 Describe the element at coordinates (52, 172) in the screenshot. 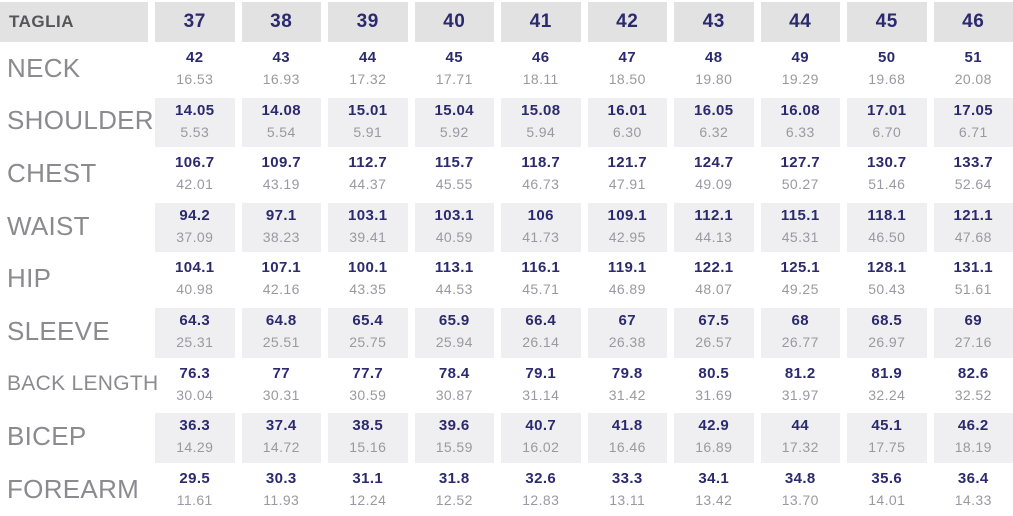

I see `row-label: CHEST` at that location.